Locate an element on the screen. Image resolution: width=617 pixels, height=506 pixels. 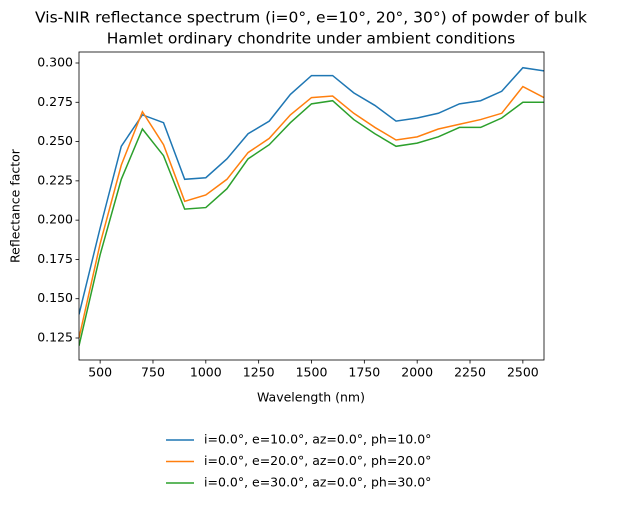
y-tick-label: 0.275 is located at coordinates (55, 101).